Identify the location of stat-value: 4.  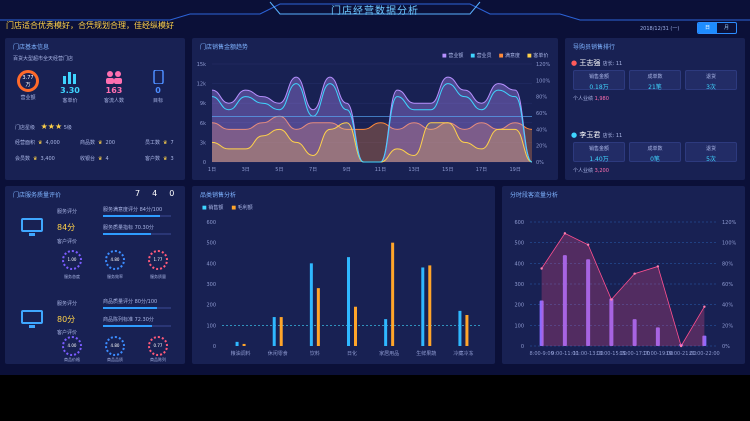
(107, 158).